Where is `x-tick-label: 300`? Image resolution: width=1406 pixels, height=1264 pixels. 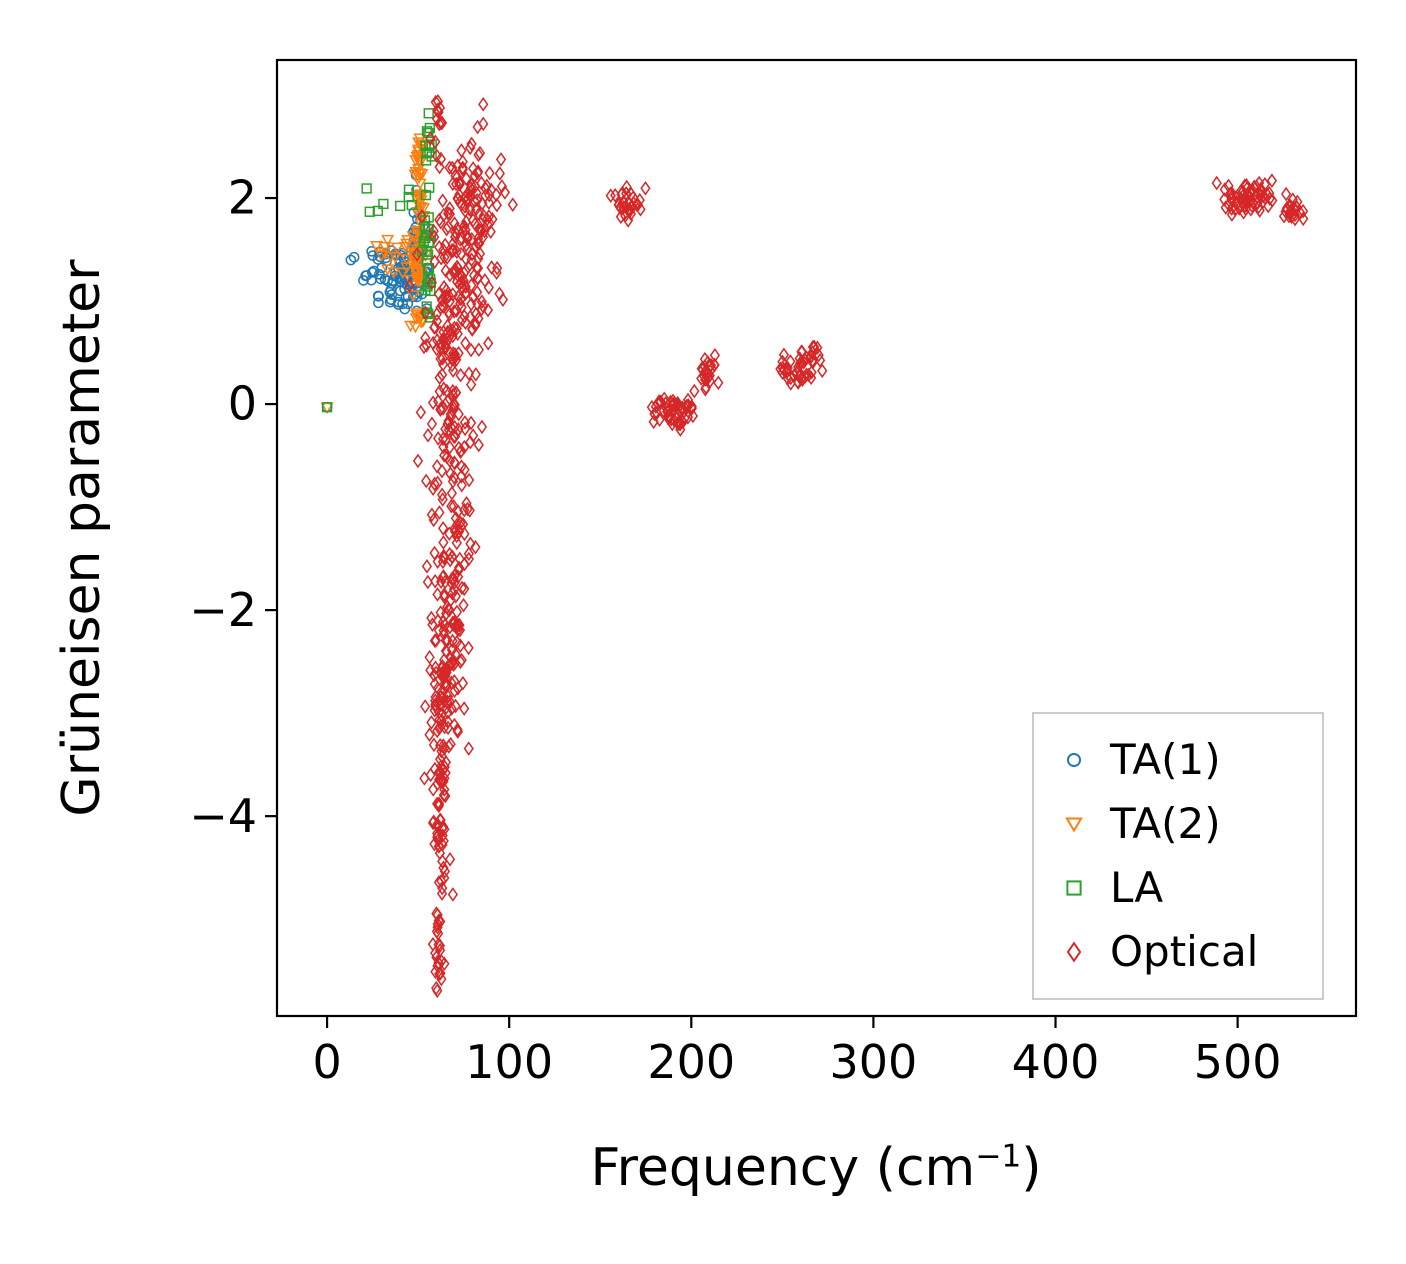 x-tick-label: 300 is located at coordinates (874, 1062).